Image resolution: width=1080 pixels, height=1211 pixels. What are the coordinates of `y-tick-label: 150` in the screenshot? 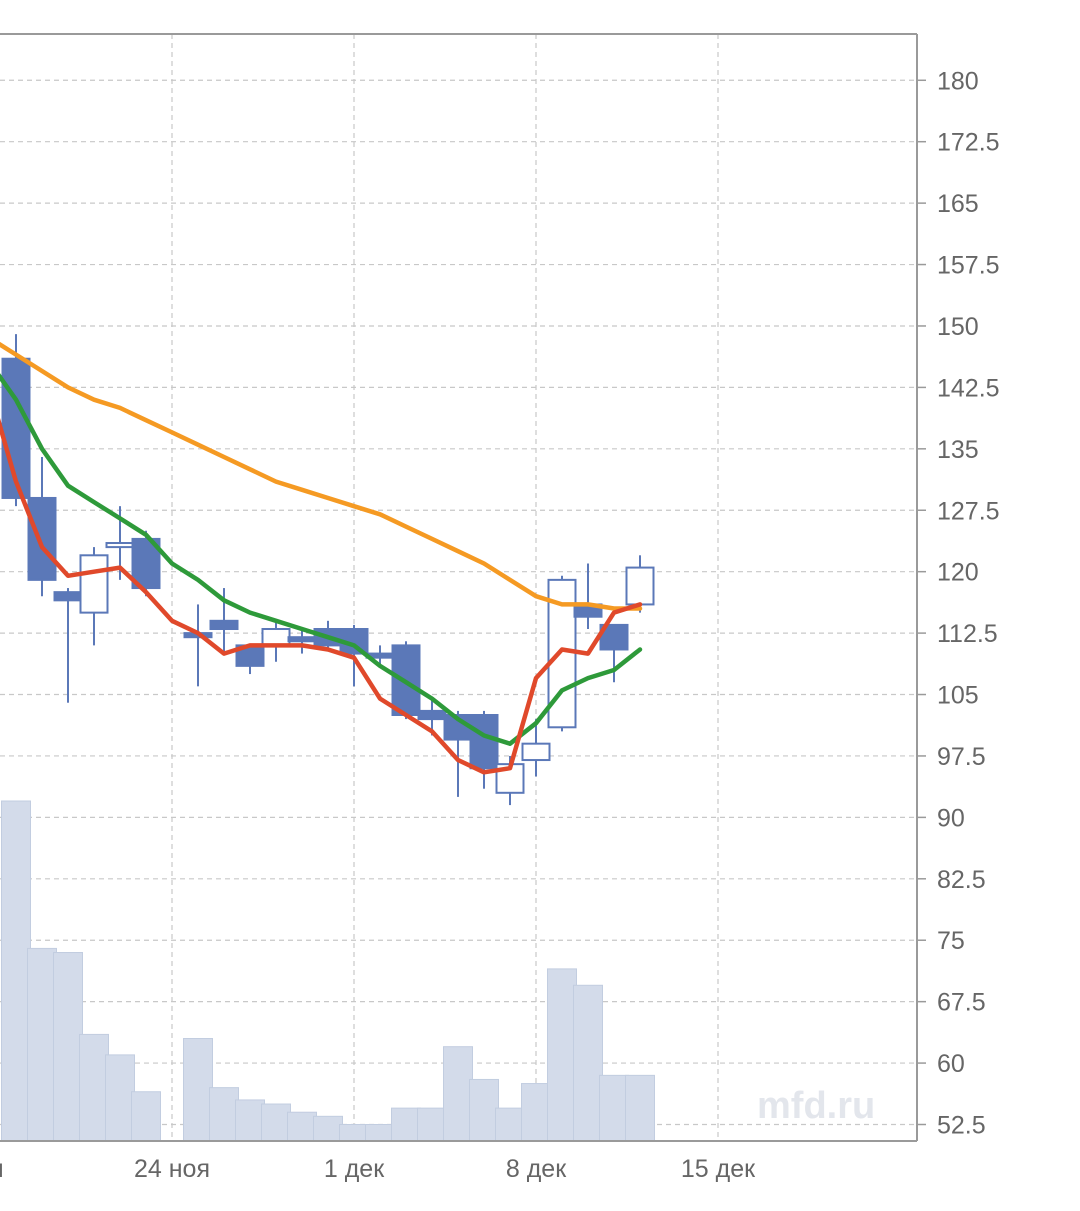 It's located at (958, 327).